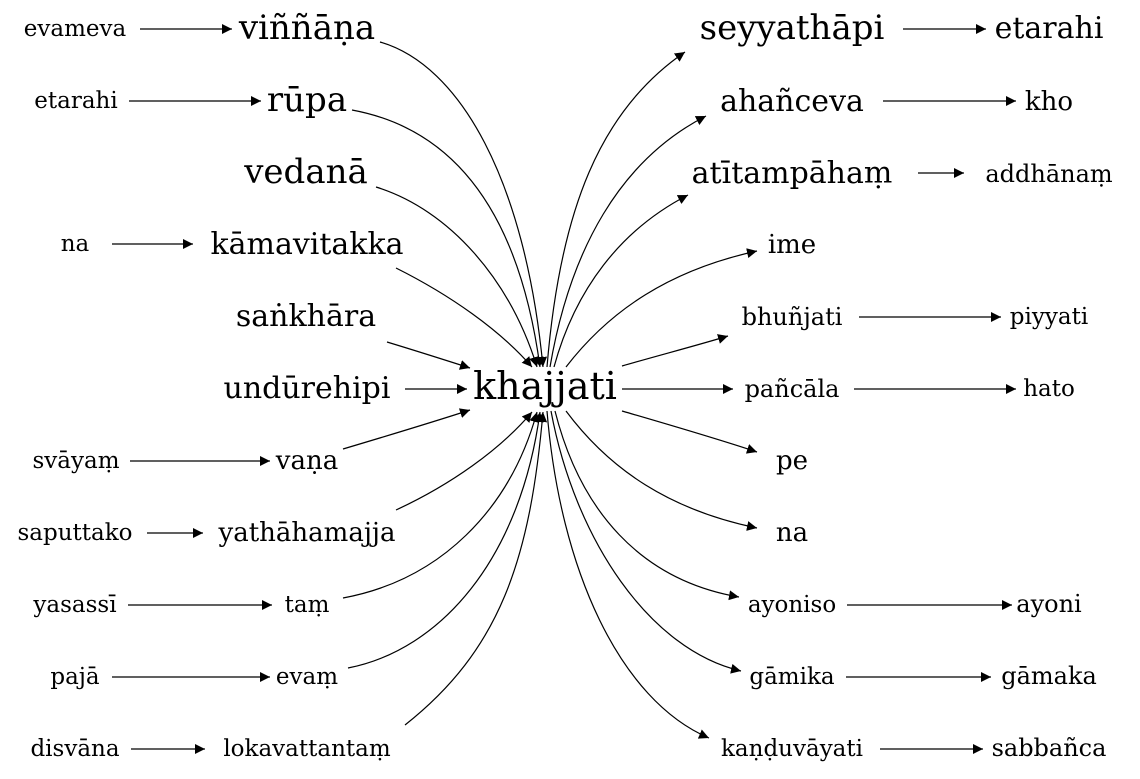 The width and height of the screenshot is (1140, 779). What do you see at coordinates (792, 317) in the screenshot?
I see `outbound-node: bhuñjati` at bounding box center [792, 317].